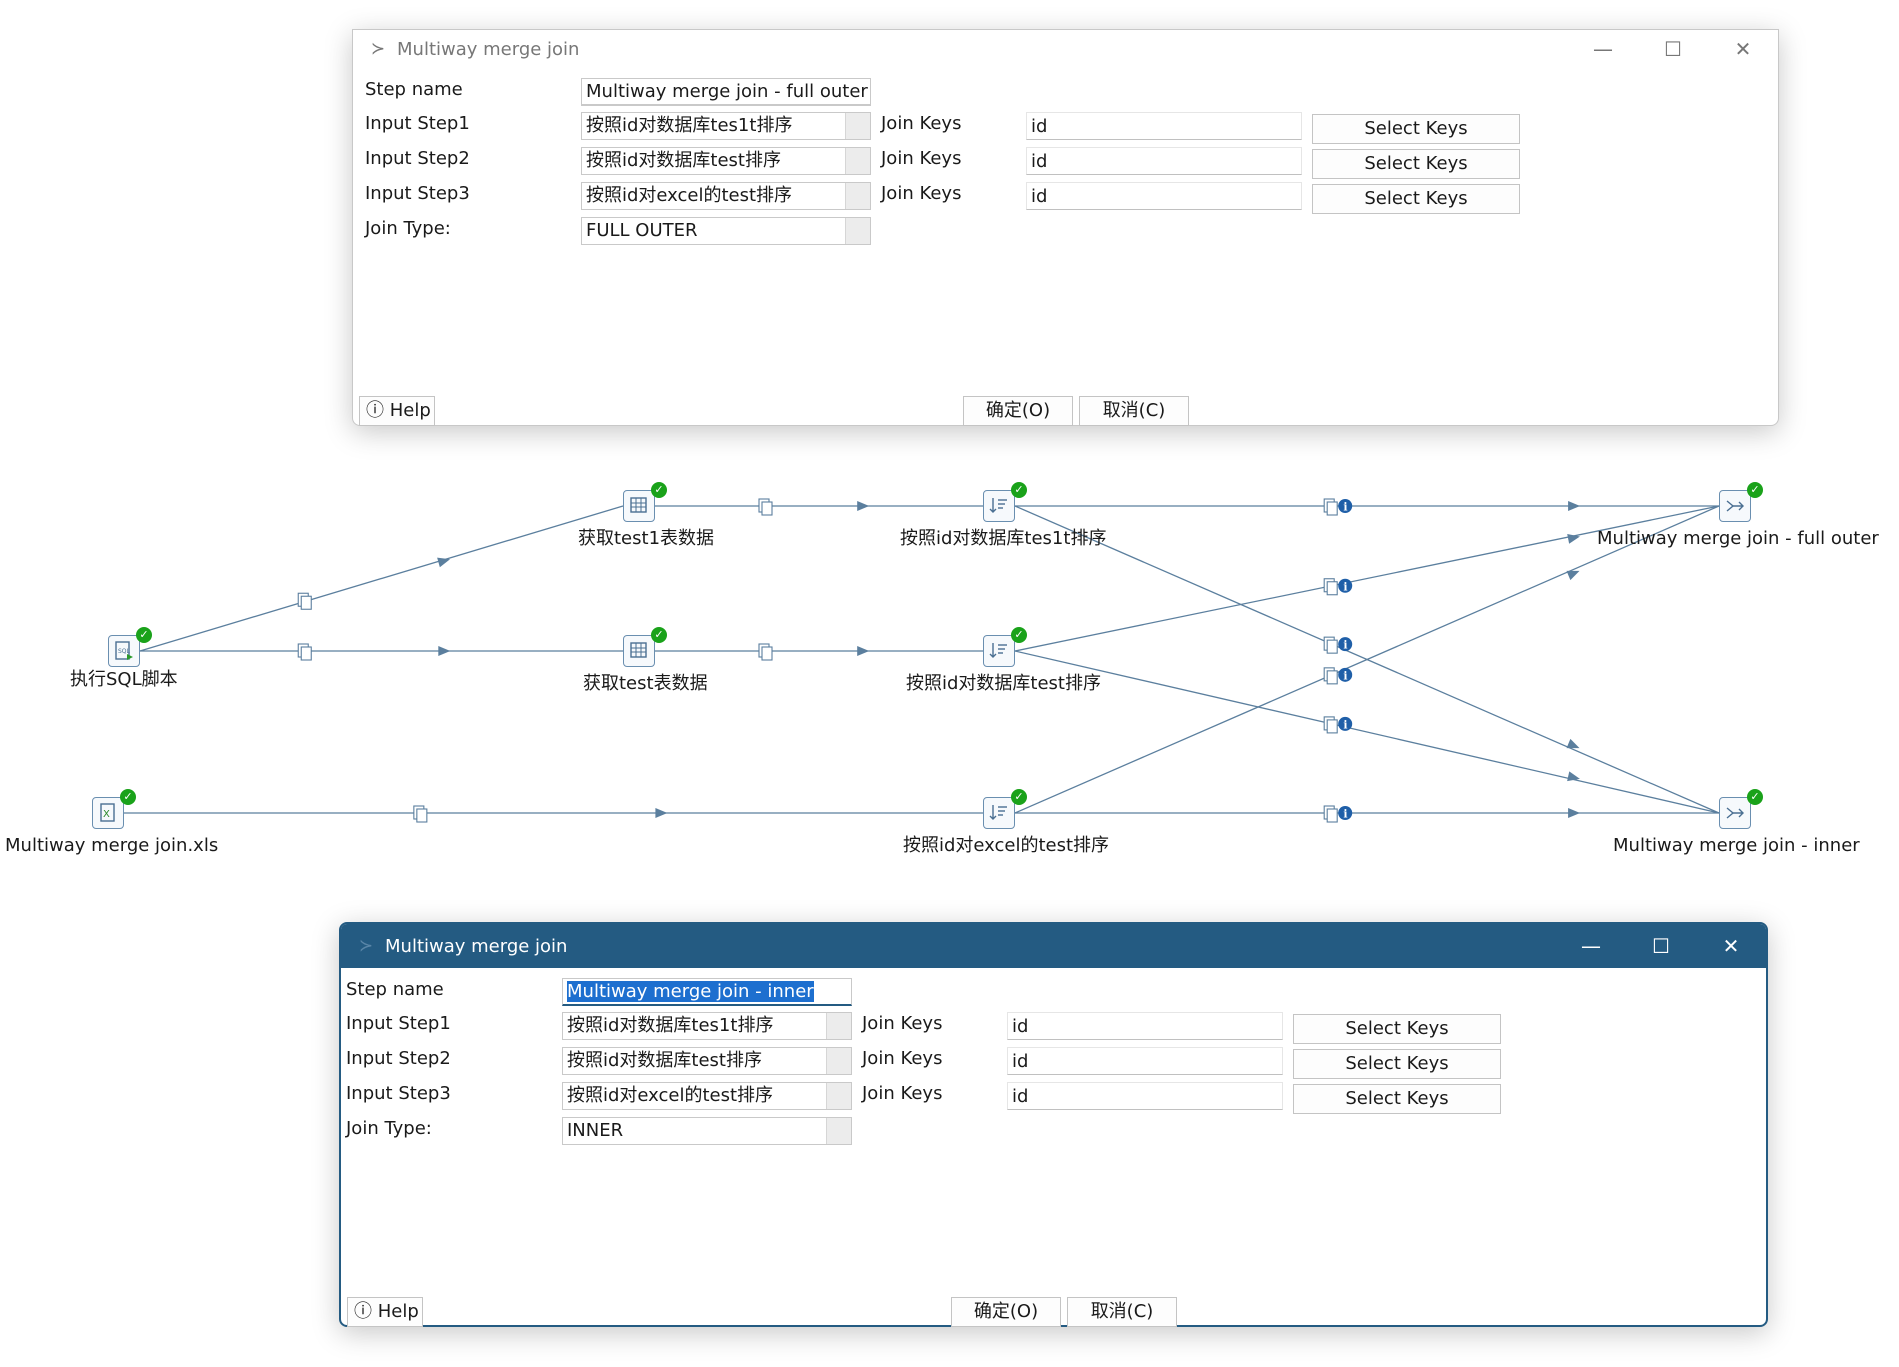 The width and height of the screenshot is (1899, 1367). What do you see at coordinates (414, 89) in the screenshot?
I see `step-name-label: Step name` at bounding box center [414, 89].